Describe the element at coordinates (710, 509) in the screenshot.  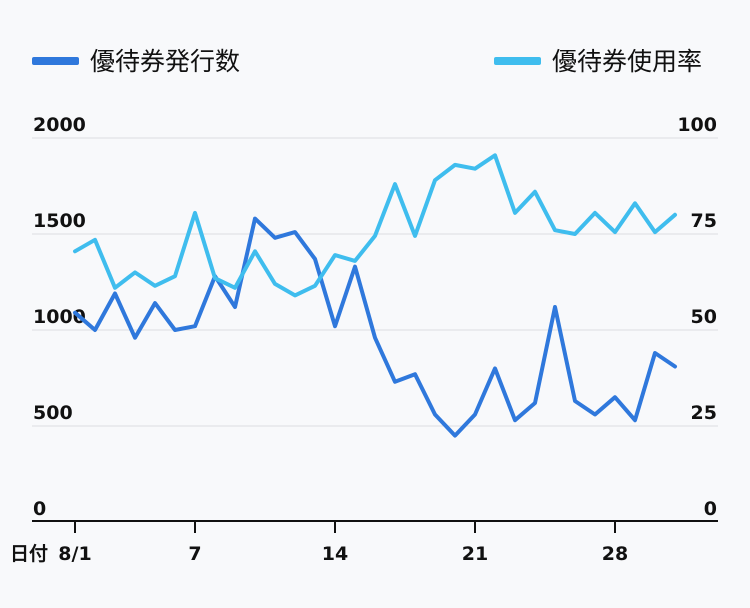
I see `right-tick-label: 0` at that location.